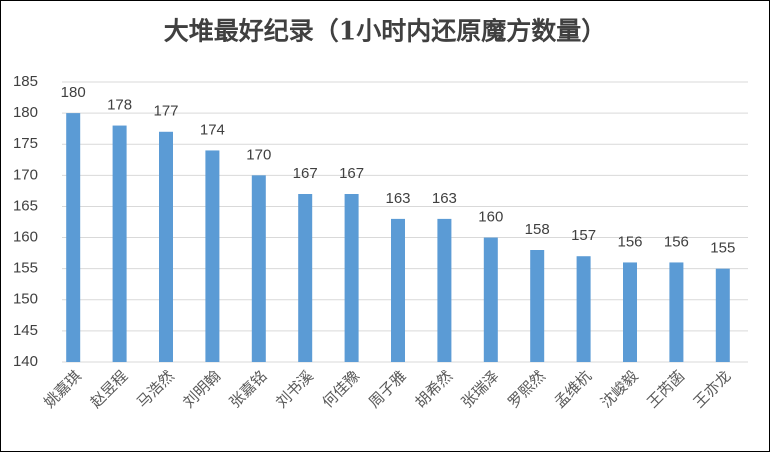 The height and width of the screenshot is (452, 770). Describe the element at coordinates (165, 111) in the screenshot. I see `data-label: 177` at that location.